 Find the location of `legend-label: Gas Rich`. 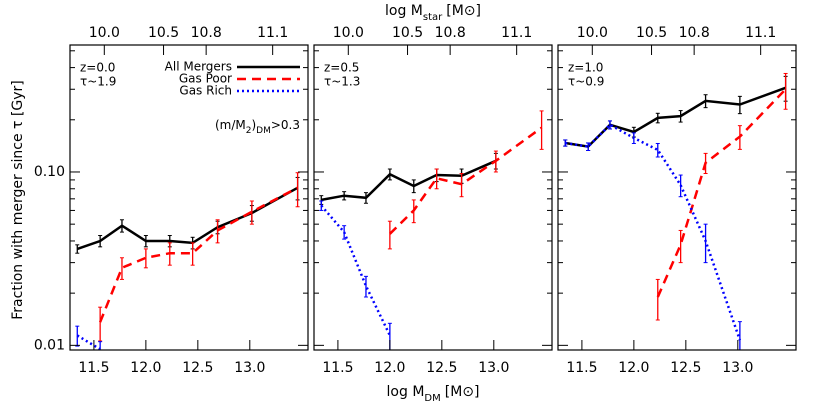

legend-label: Gas Rich is located at coordinates (205, 91).